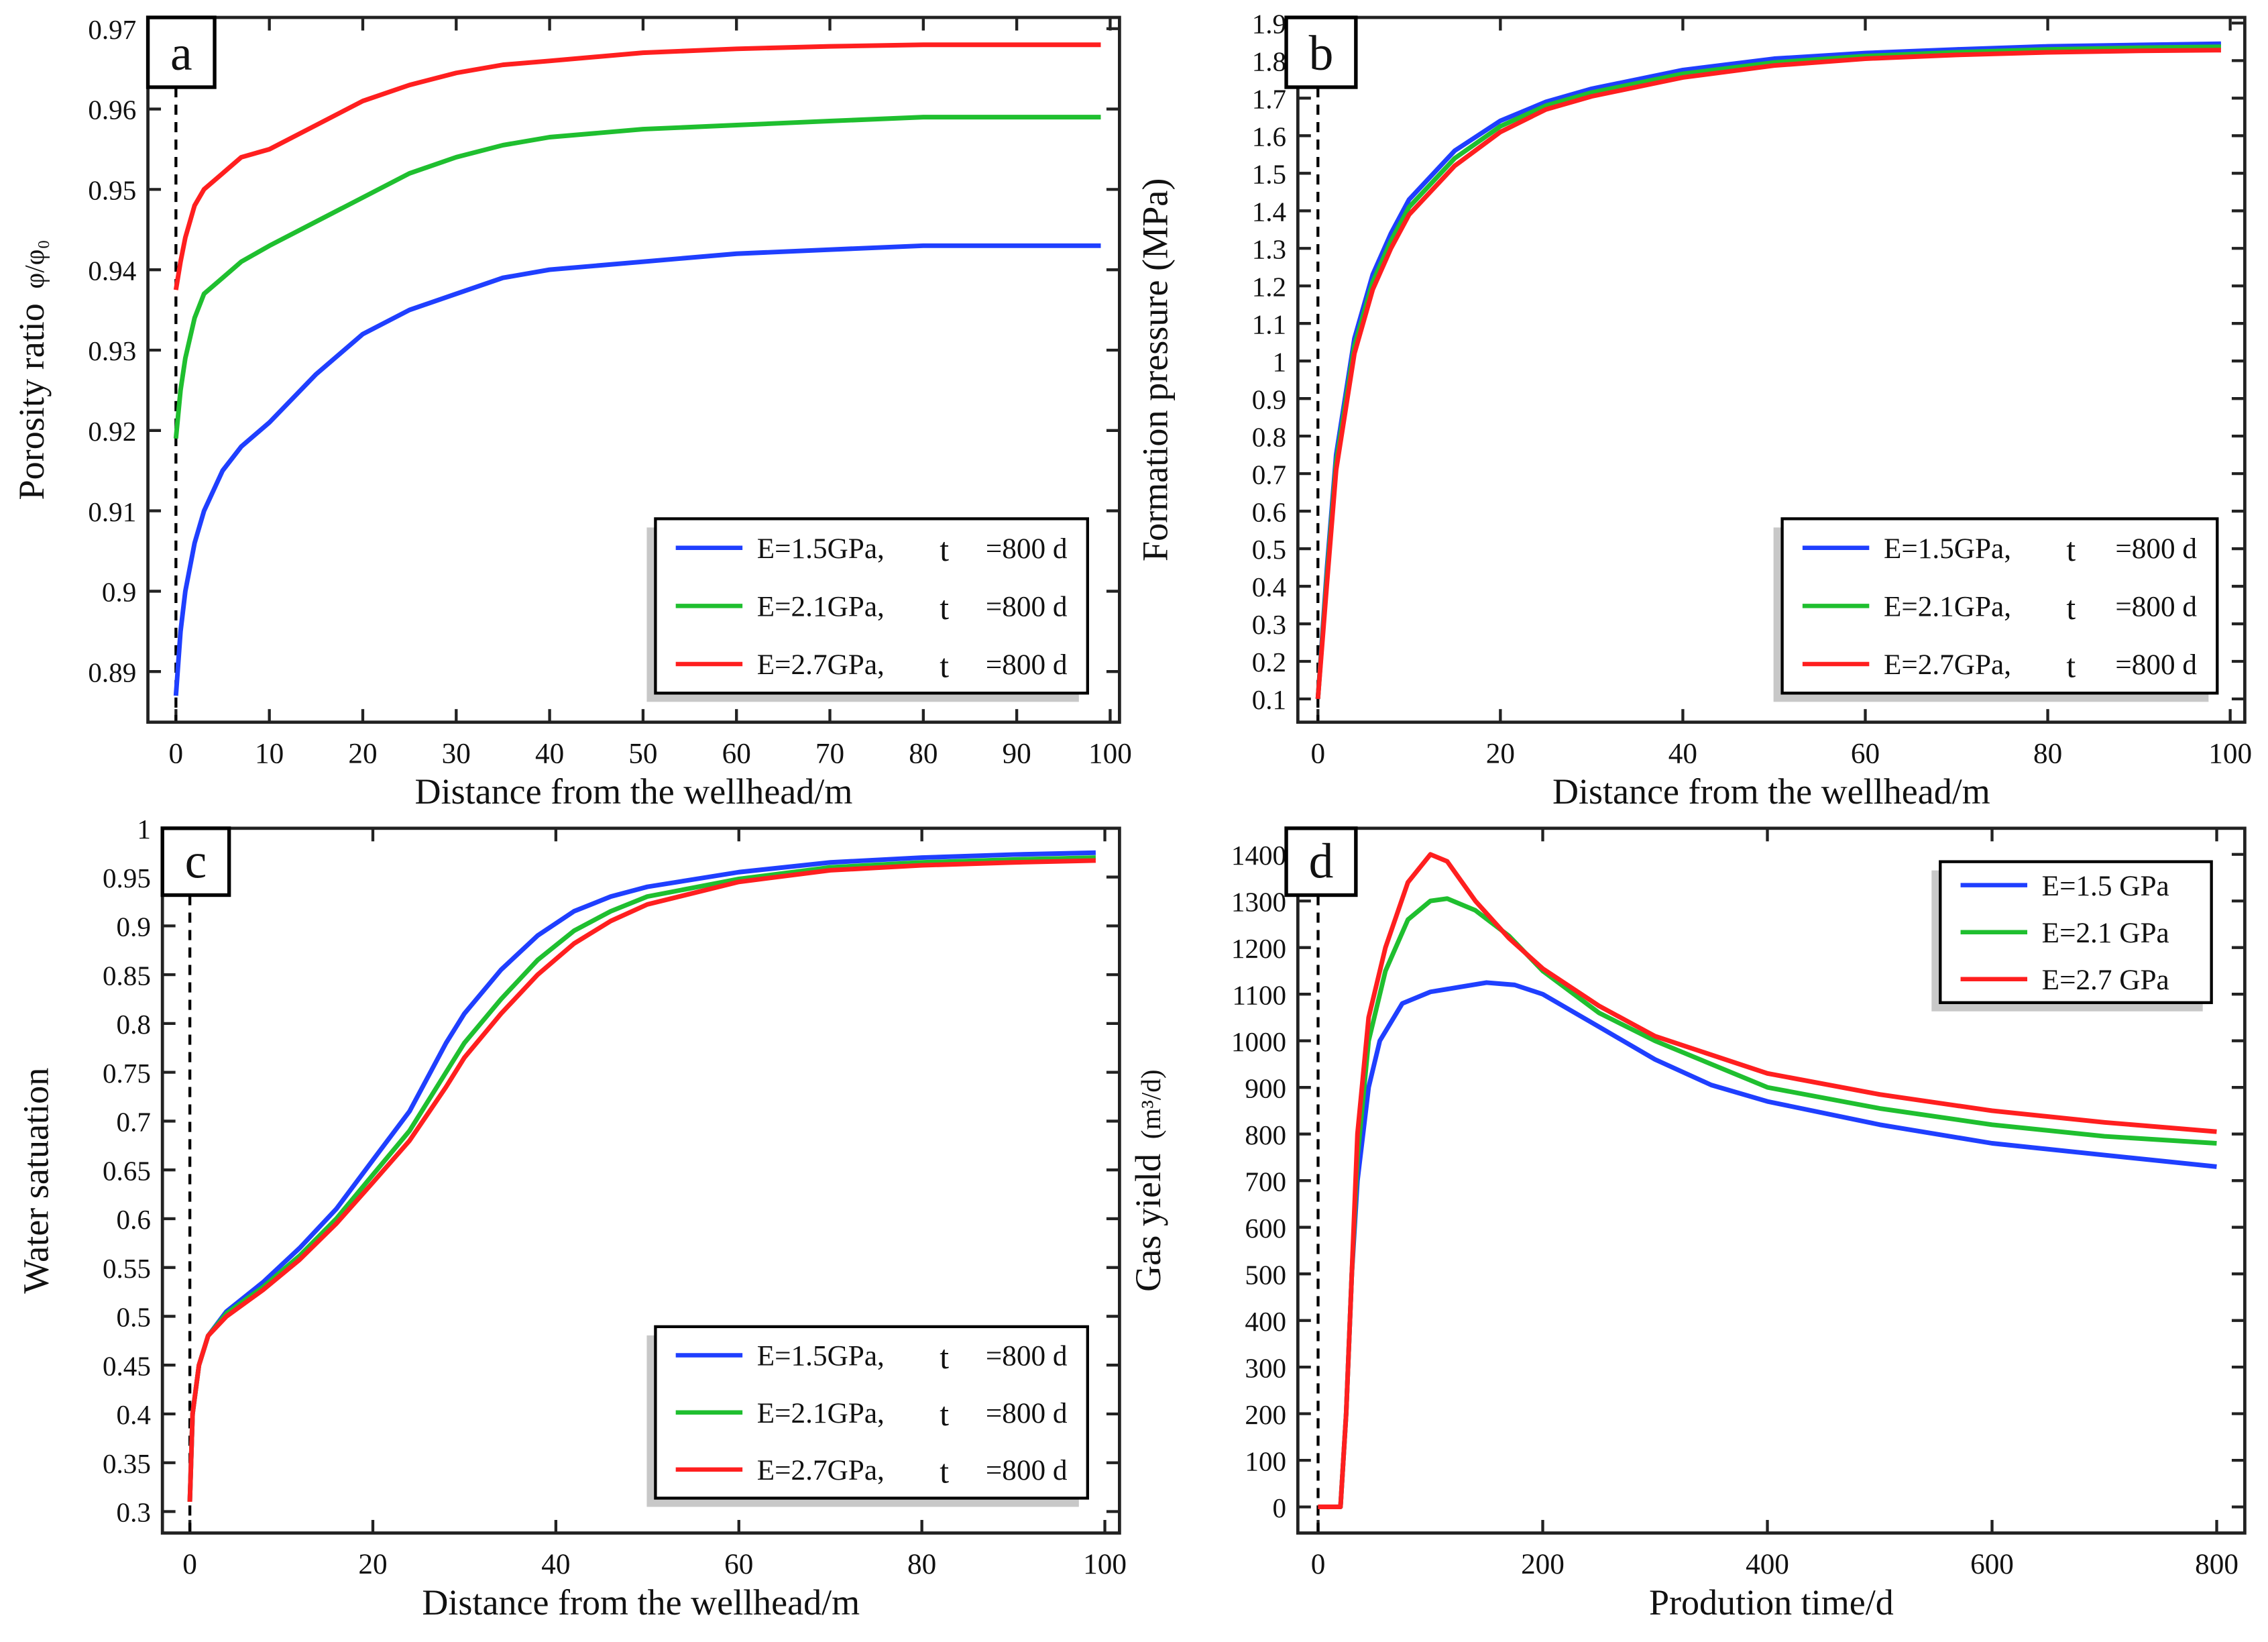  Describe the element at coordinates (1265, 1414) in the screenshot. I see `y-tick-label: 200` at that location.